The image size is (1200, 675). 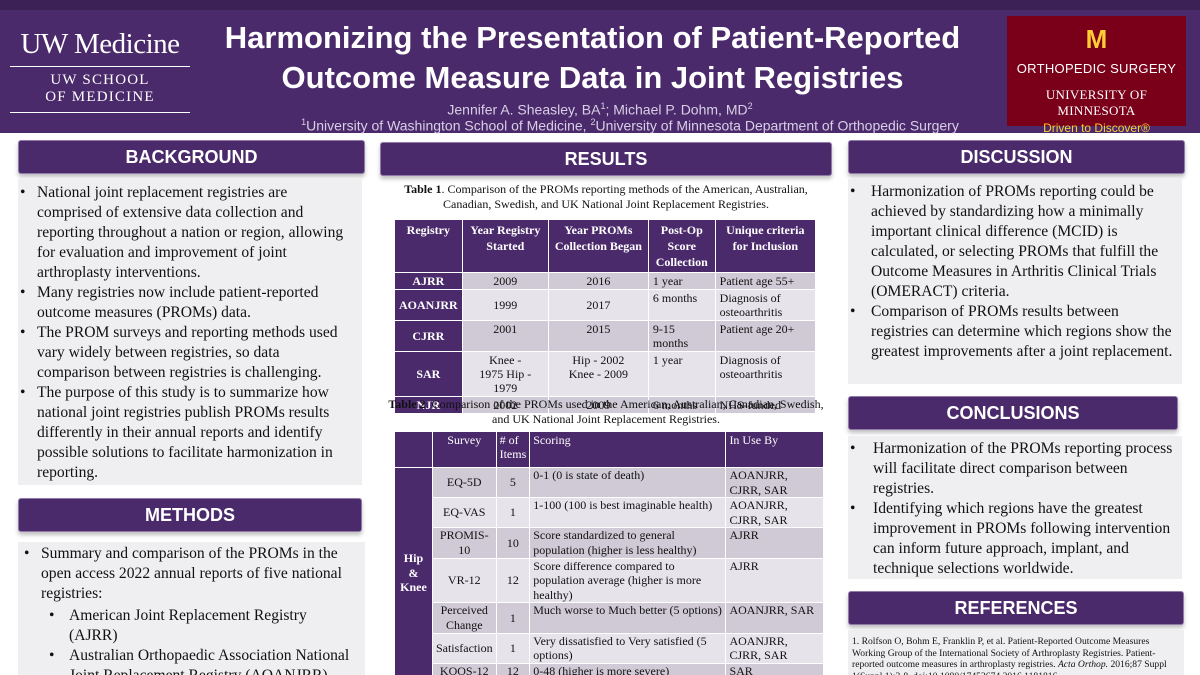 I want to click on table-row: NJR 2002 2009 6 months NHS-funded, so click(x=605, y=405).